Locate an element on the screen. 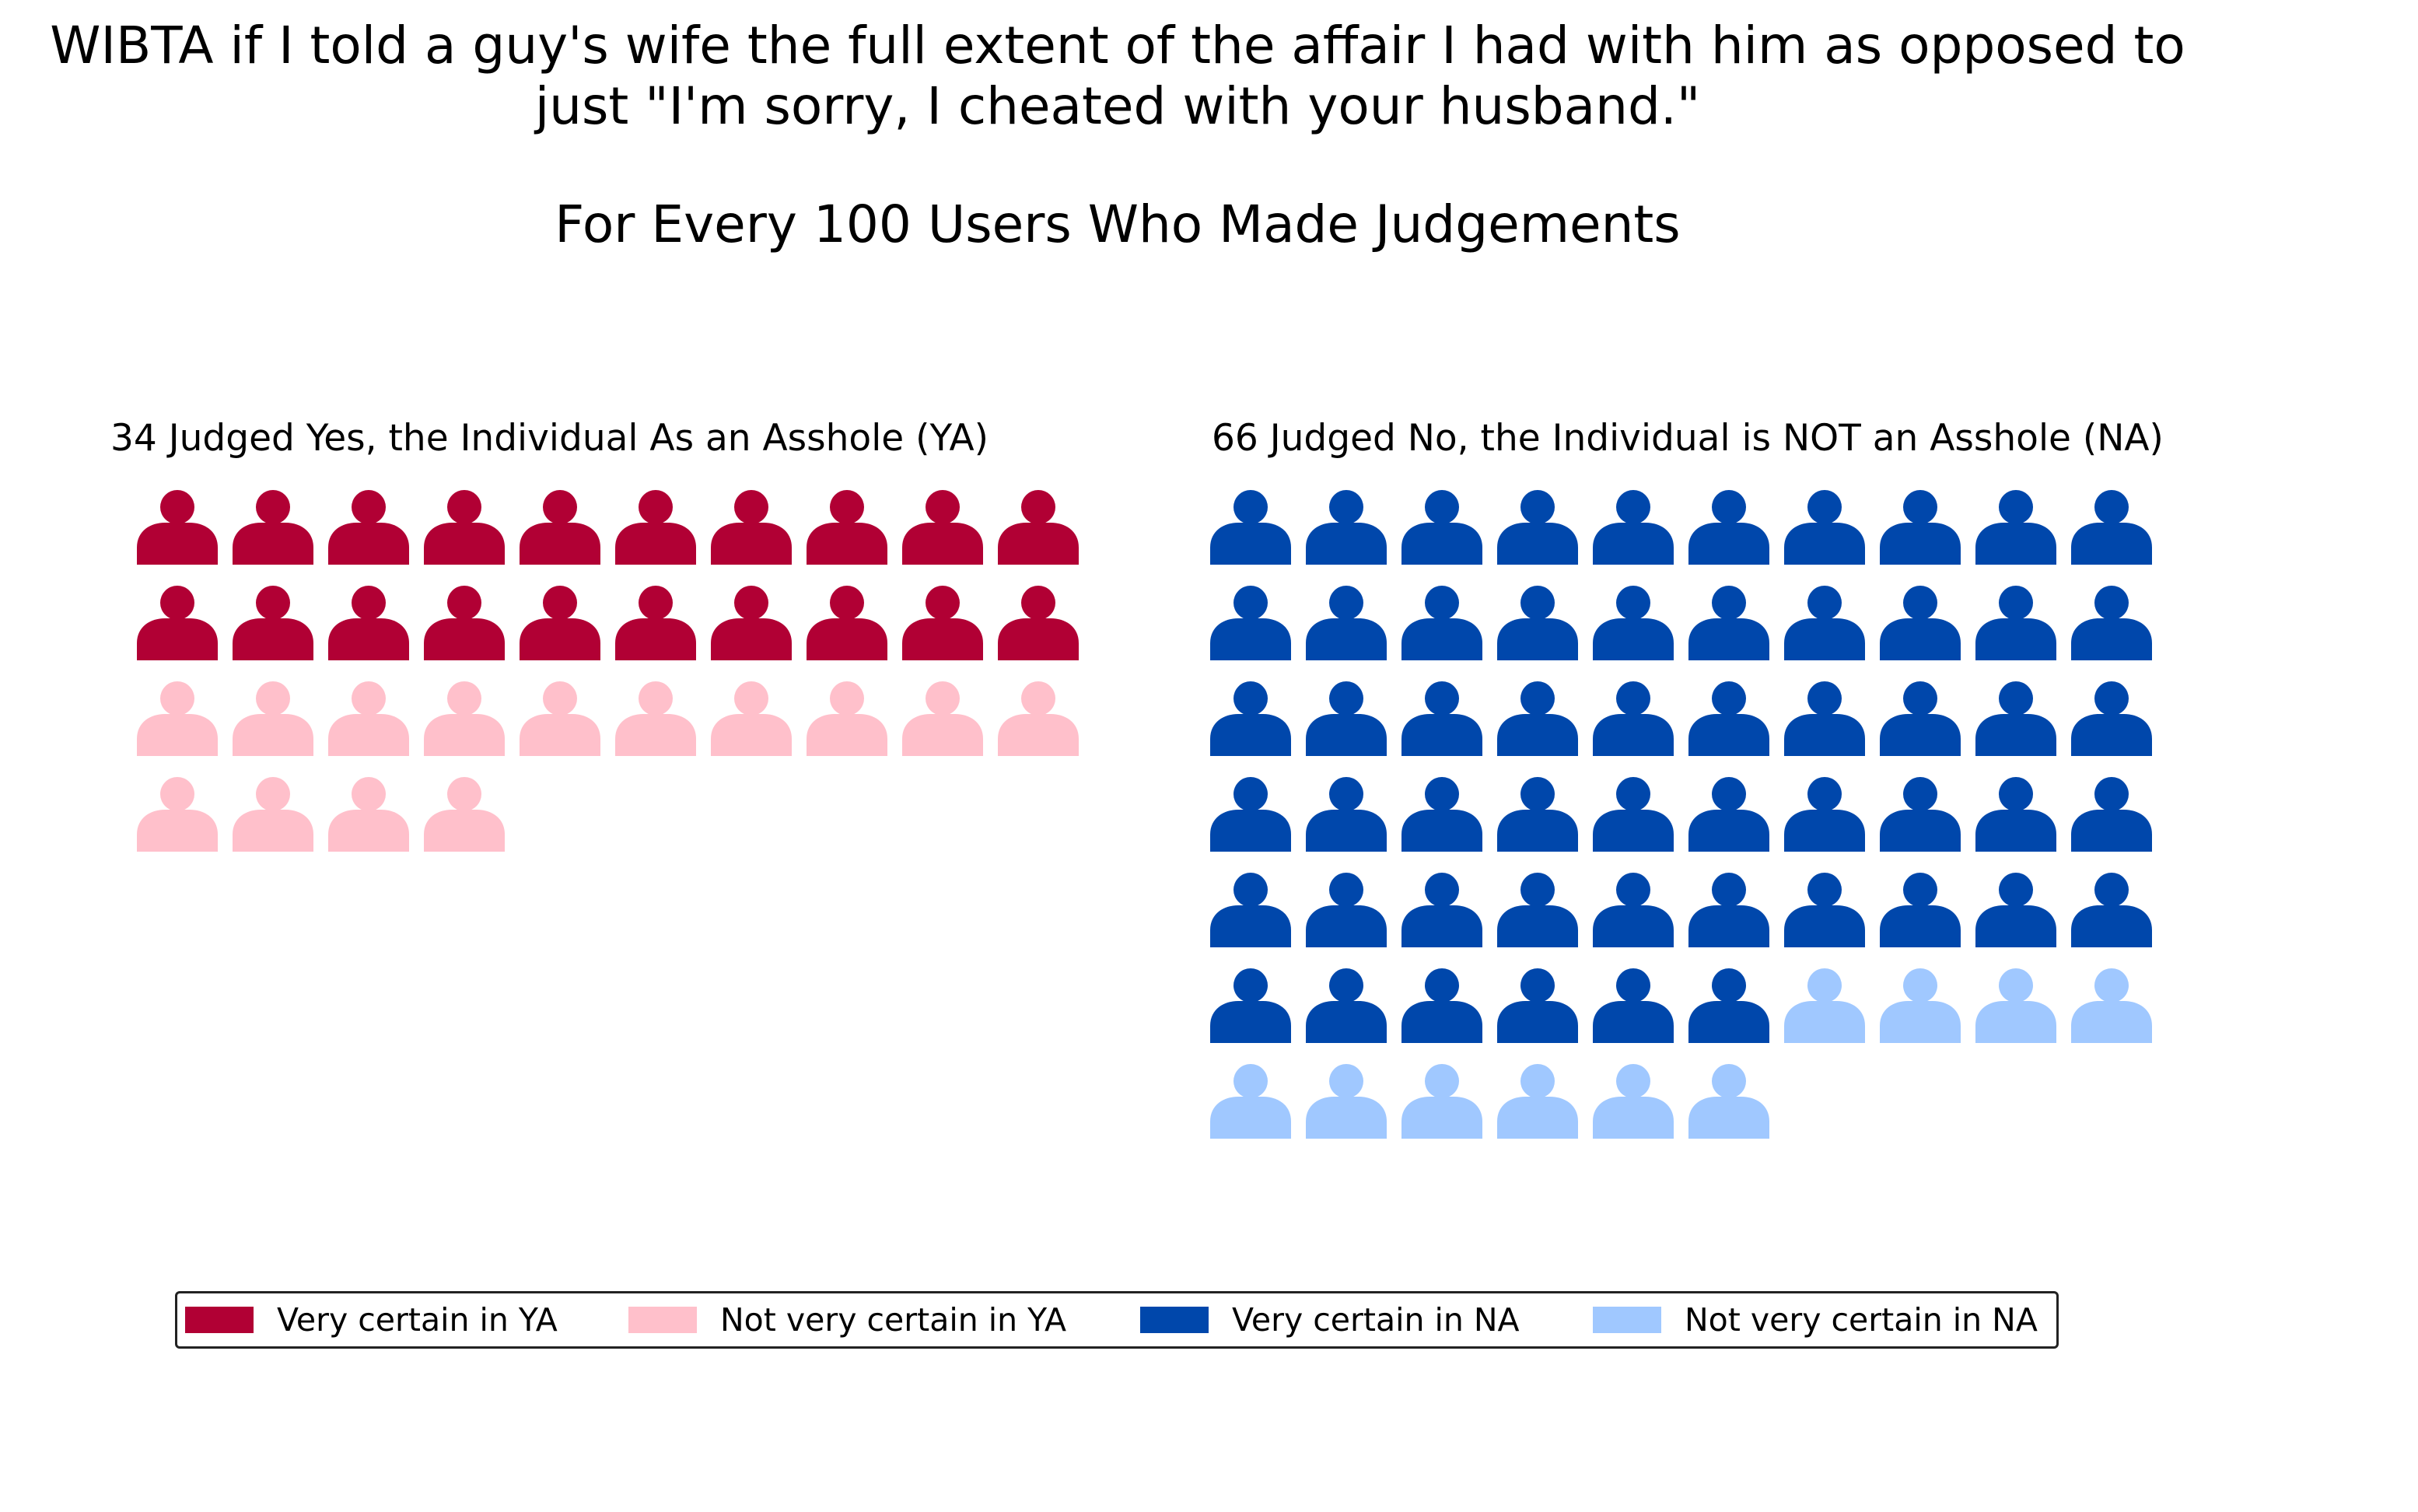 The width and height of the screenshot is (2418, 1512). legend-label: Very certain in NA is located at coordinates (1376, 1320).